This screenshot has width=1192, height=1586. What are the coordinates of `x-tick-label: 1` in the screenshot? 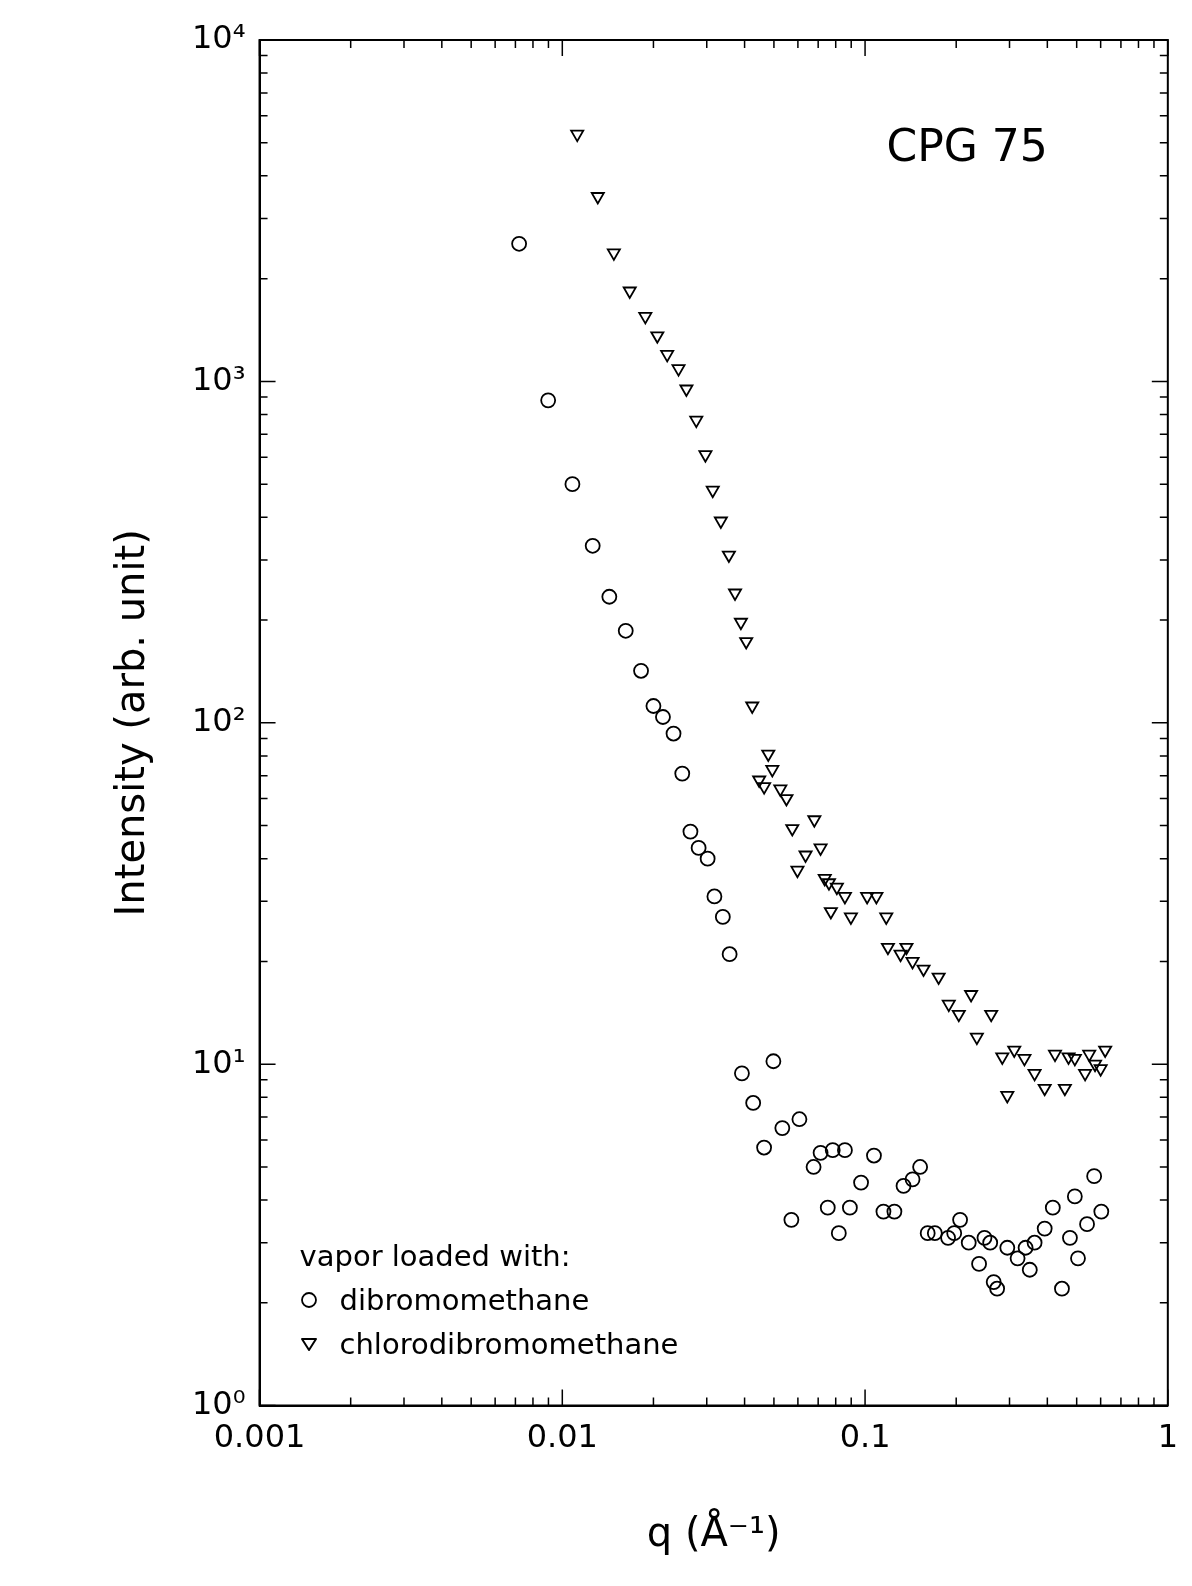 It's located at (1167, 1436).